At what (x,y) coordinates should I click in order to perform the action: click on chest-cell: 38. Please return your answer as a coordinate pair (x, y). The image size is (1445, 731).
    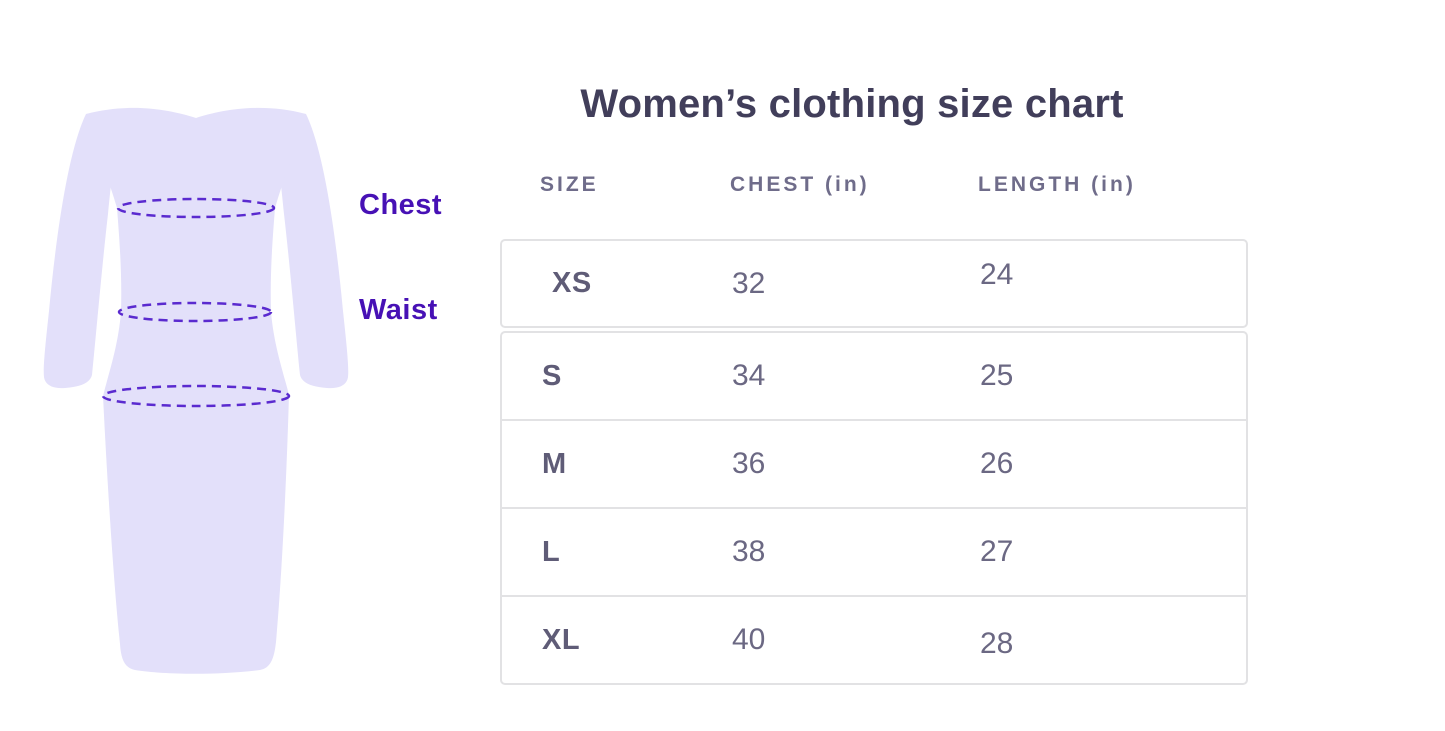
    Looking at the image, I should click on (749, 551).